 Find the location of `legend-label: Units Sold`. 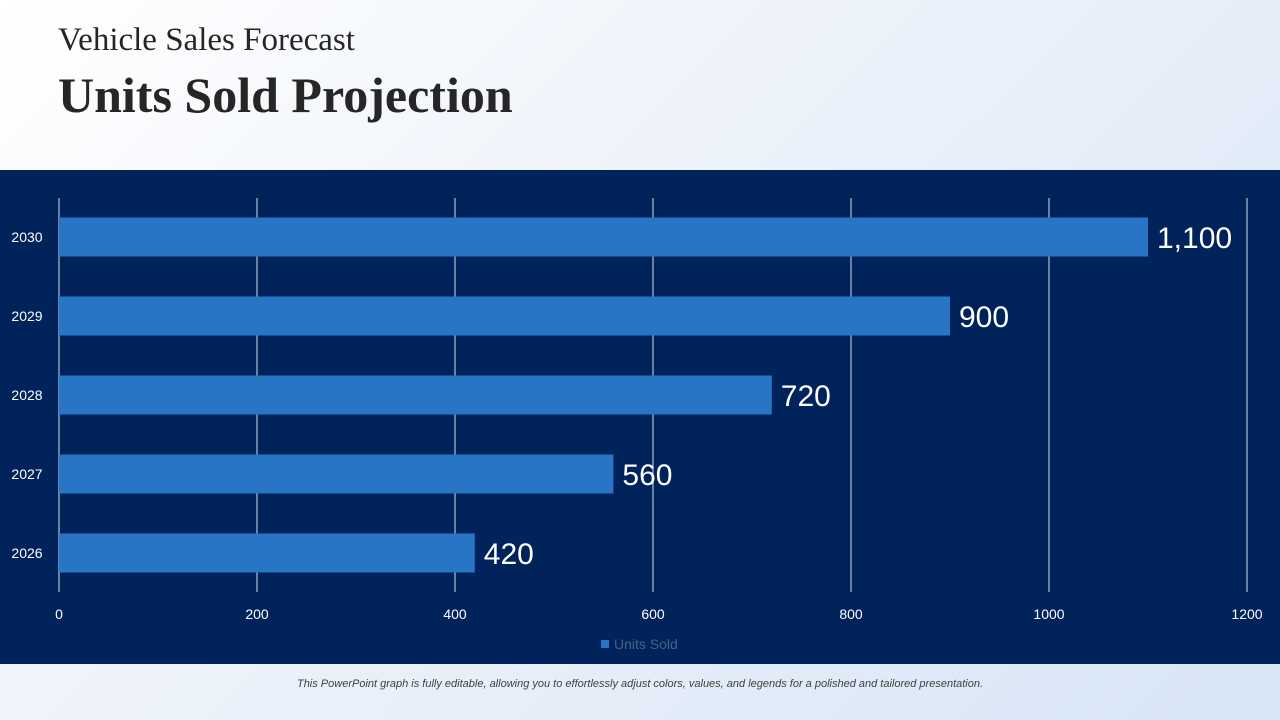

legend-label: Units Sold is located at coordinates (646, 644).